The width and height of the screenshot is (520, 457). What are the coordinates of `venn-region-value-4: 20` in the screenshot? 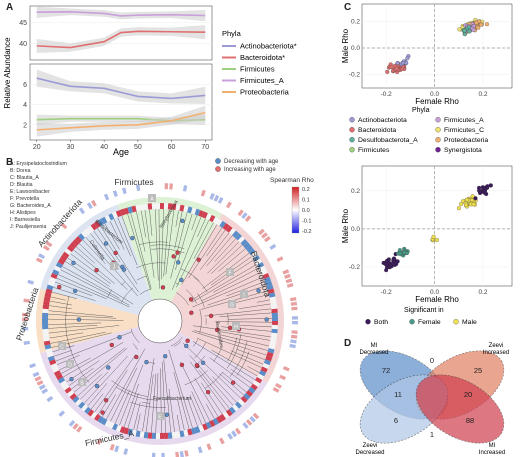 It's located at (468, 394).